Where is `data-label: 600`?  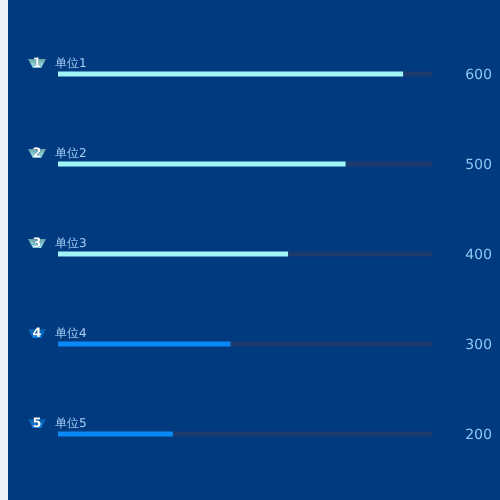
data-label: 600 is located at coordinates (478, 75).